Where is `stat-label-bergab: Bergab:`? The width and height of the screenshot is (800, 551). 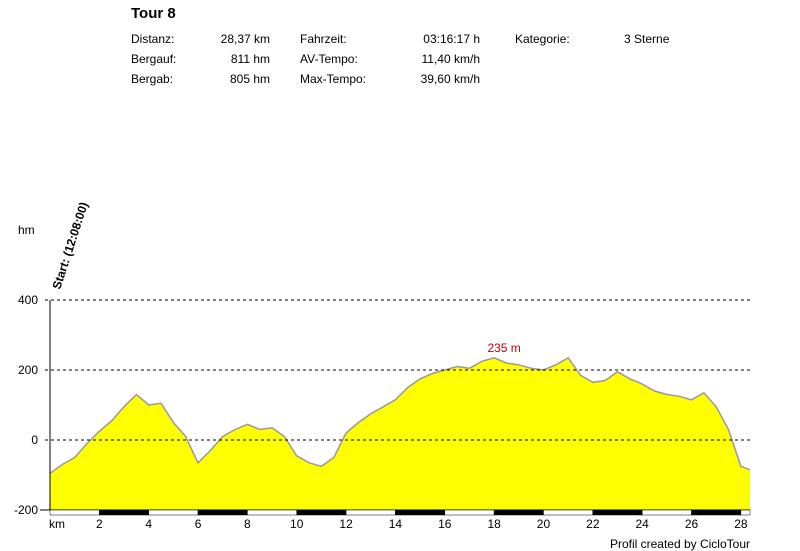
stat-label-bergab: Bergab: is located at coordinates (152, 79).